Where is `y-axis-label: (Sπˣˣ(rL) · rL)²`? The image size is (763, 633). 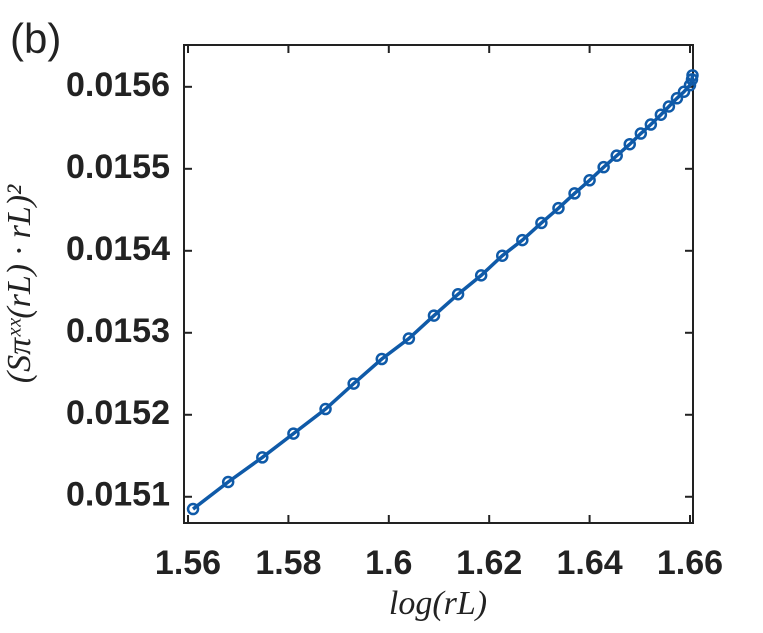
y-axis-label: (Sπˣˣ(rL) · rL)² is located at coordinates (19, 283).